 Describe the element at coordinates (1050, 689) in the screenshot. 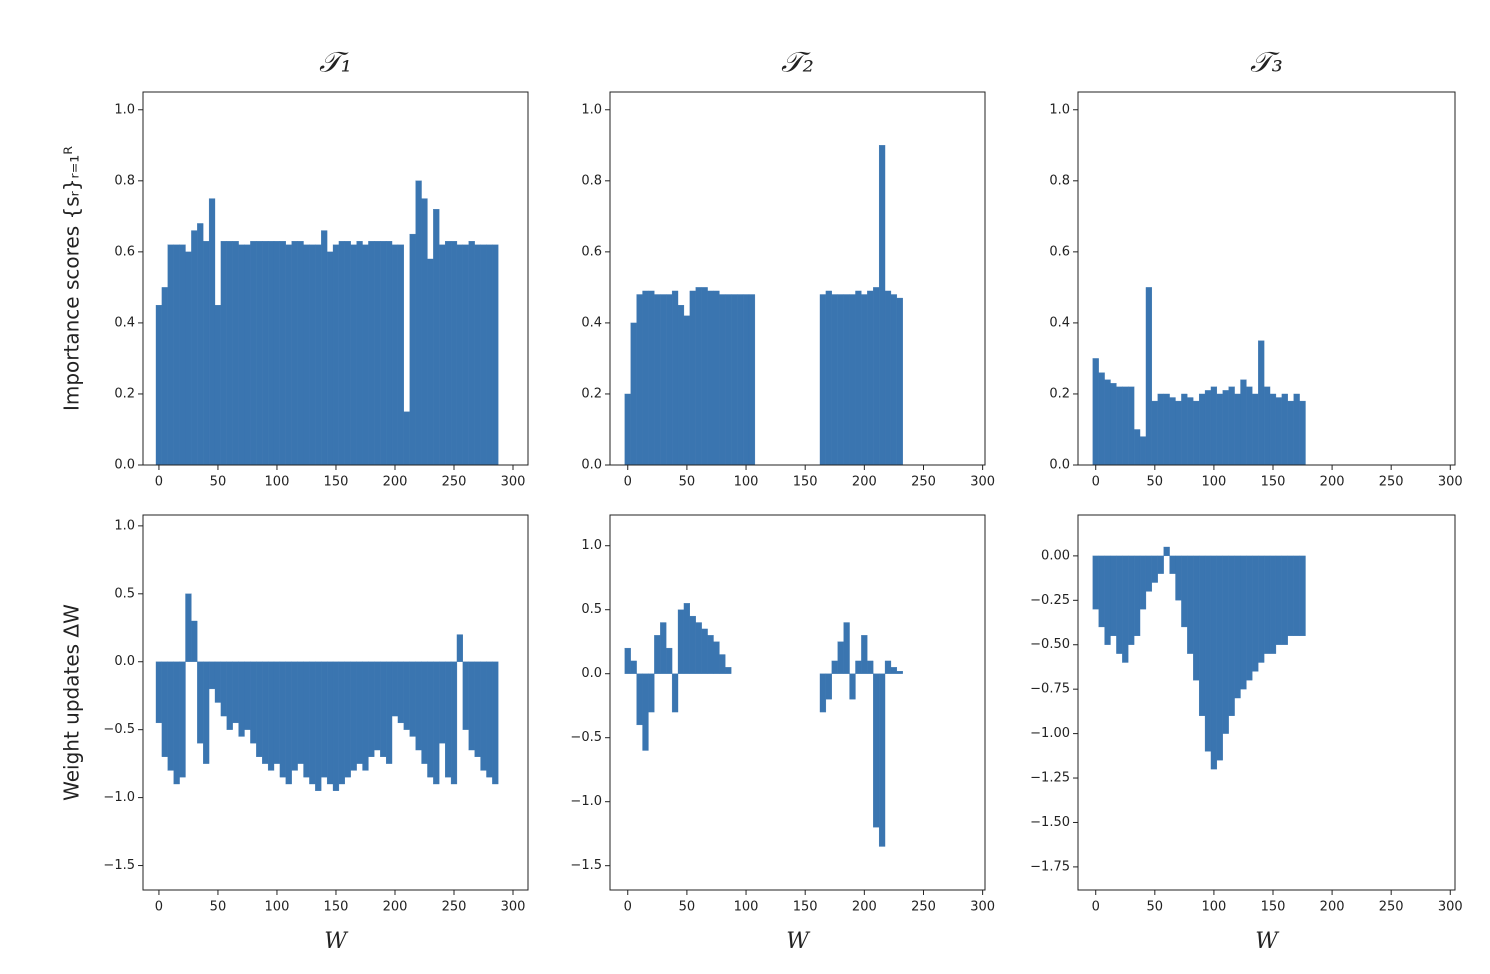

I see `y-tick-label: −0.75` at that location.